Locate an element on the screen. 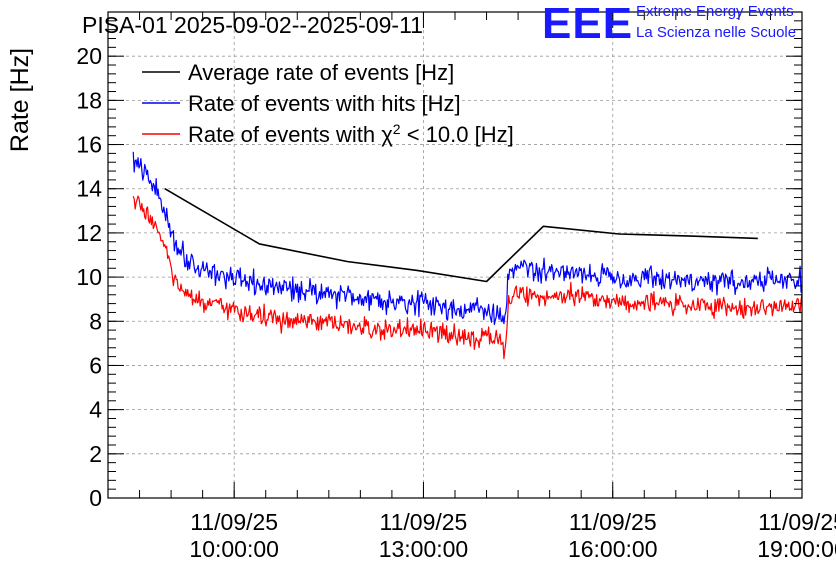 This screenshot has width=836, height=572. y-tick-label: 16 is located at coordinates (89, 145).